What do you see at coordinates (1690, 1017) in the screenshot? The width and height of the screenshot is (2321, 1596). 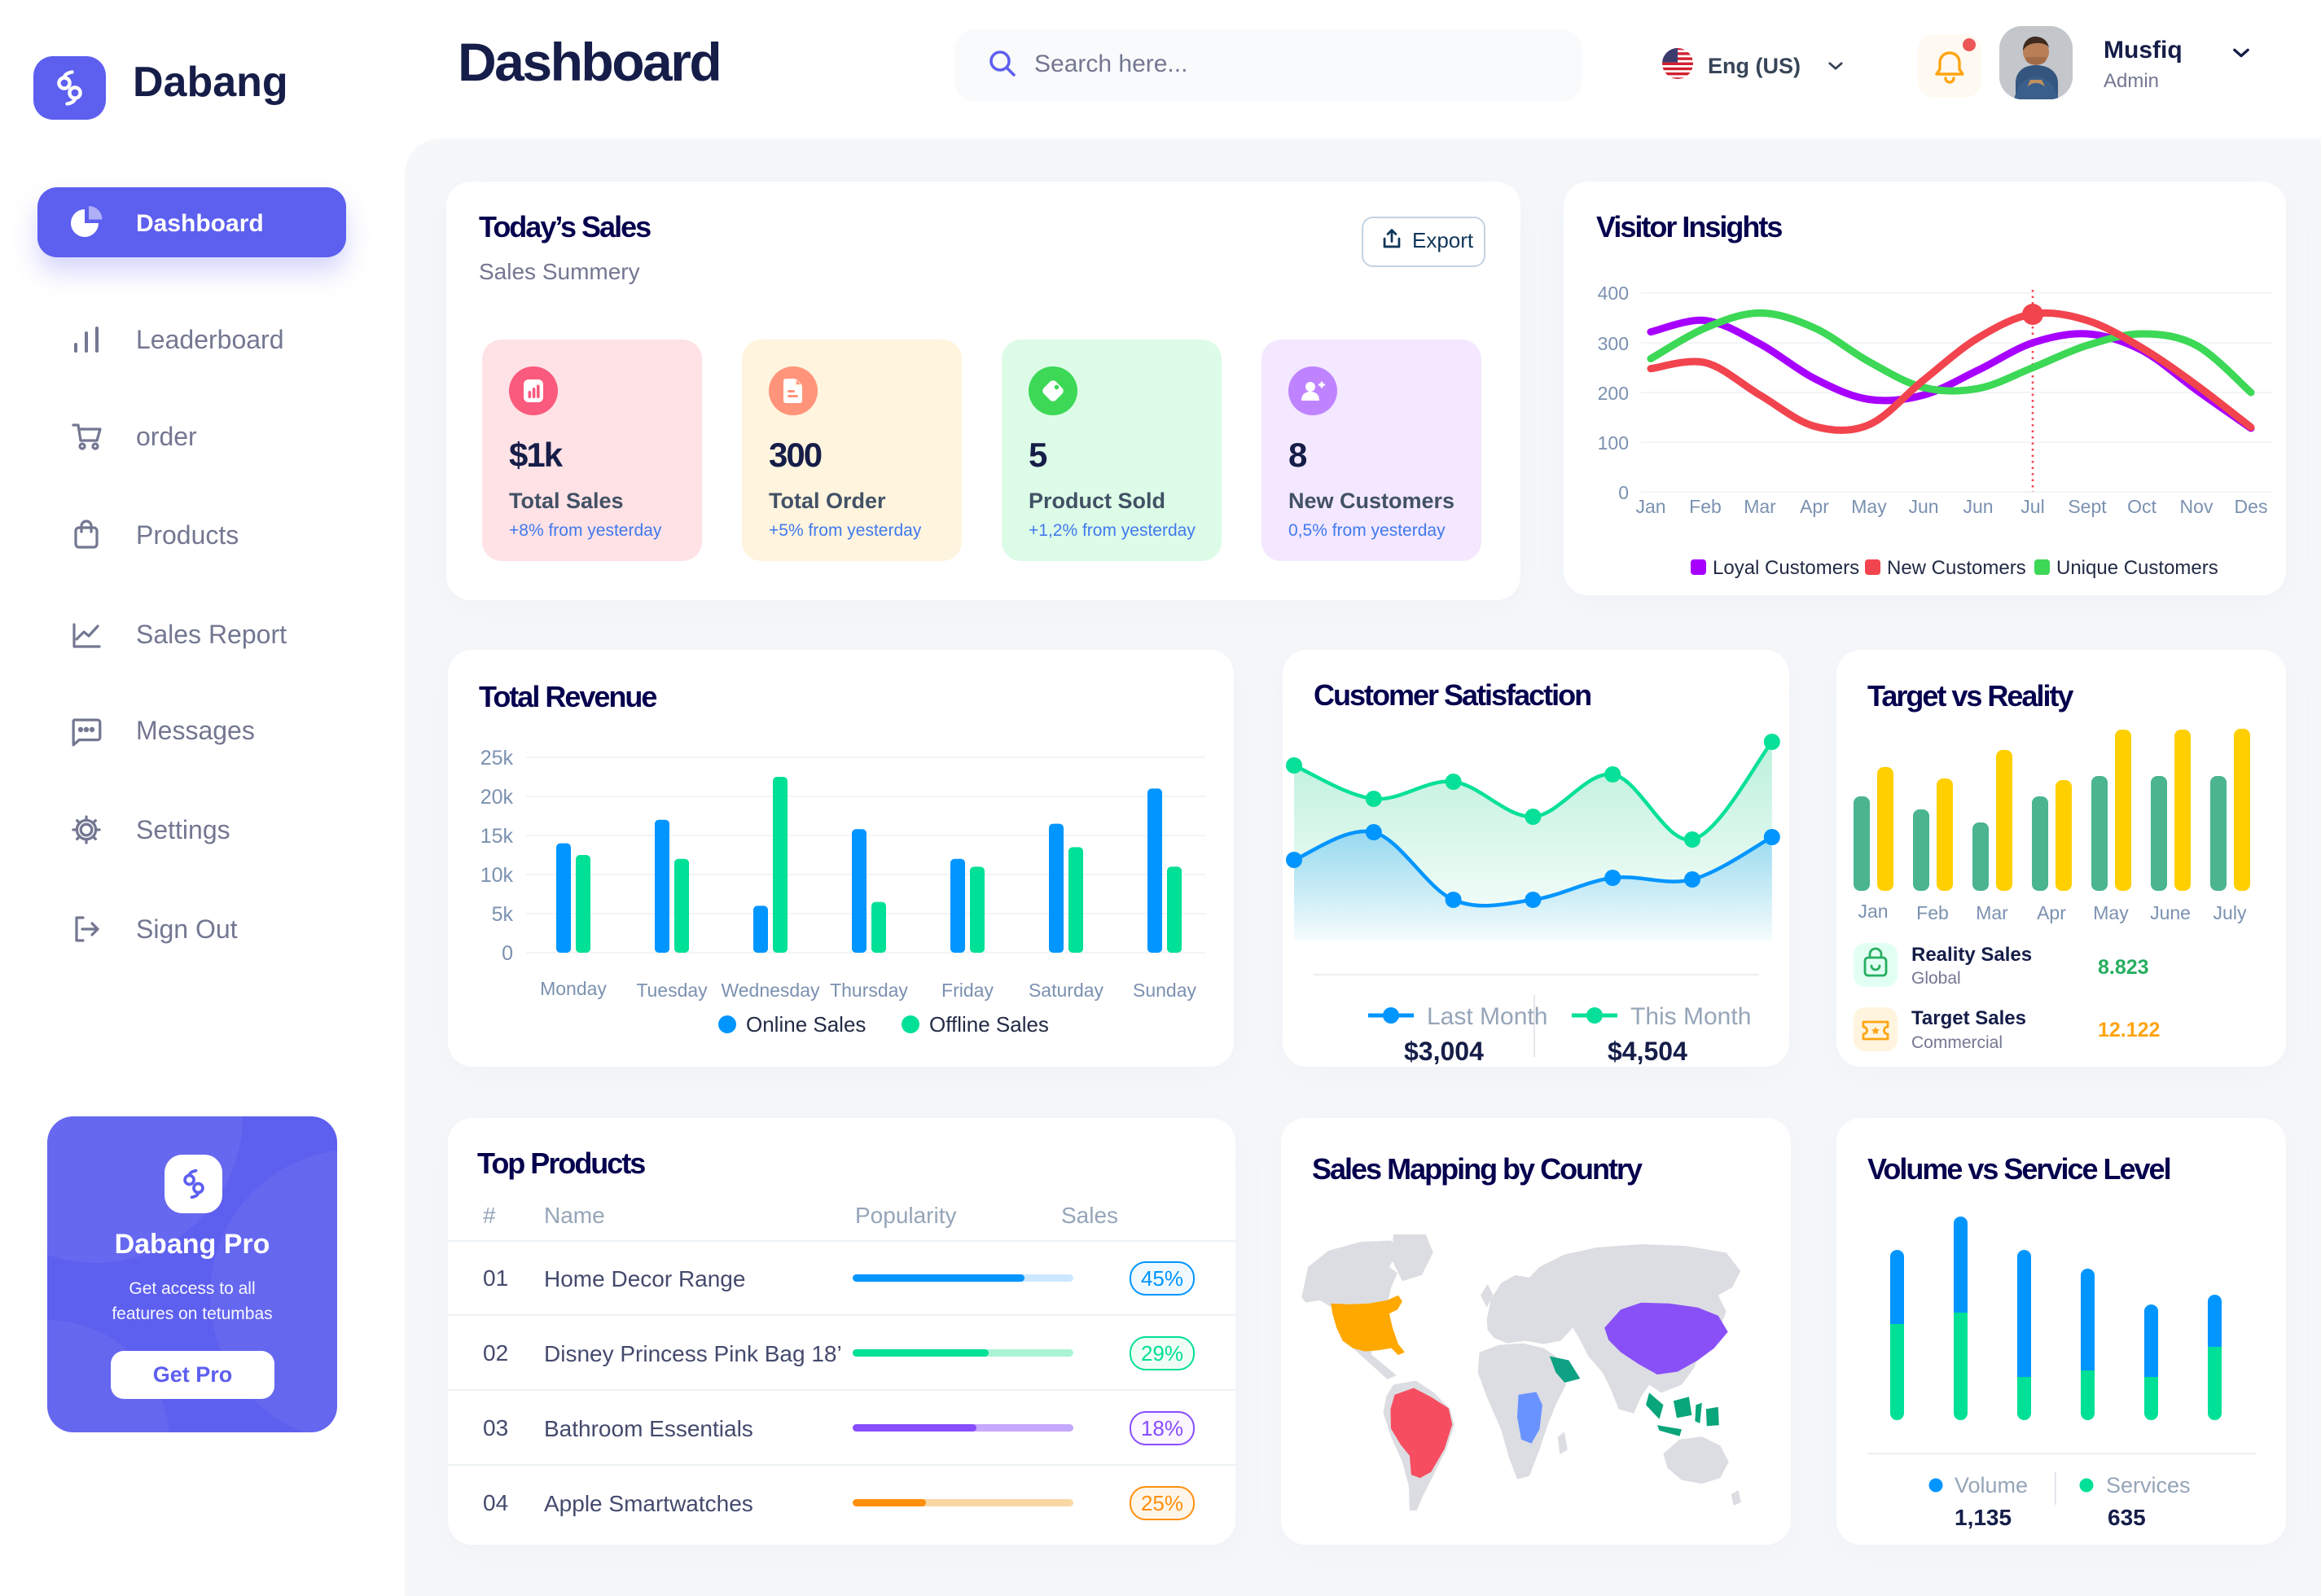 I see `svg-text: This Month` at bounding box center [1690, 1017].